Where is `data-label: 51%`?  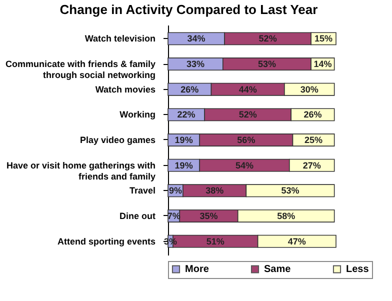
data-label: 51% is located at coordinates (215, 241).